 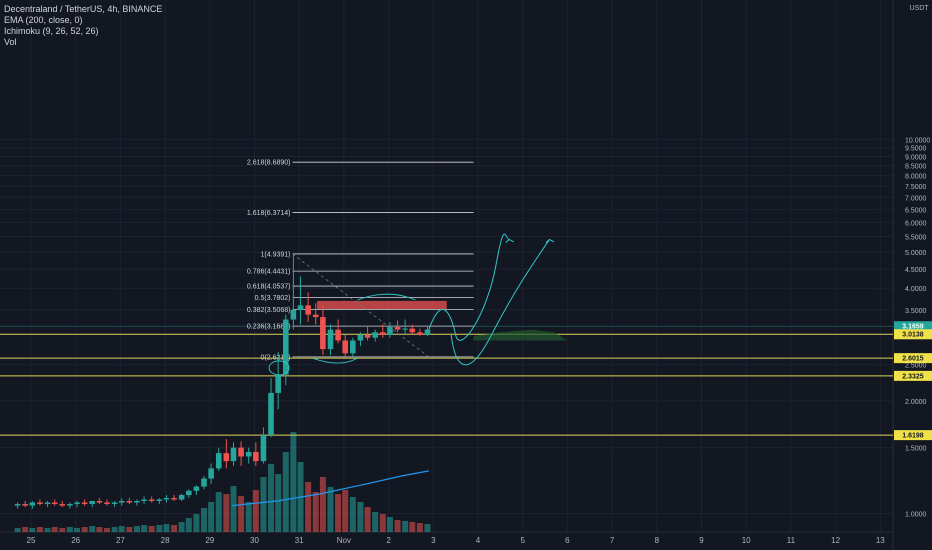 I want to click on price-tag-label: 1.6198, so click(x=913, y=436).